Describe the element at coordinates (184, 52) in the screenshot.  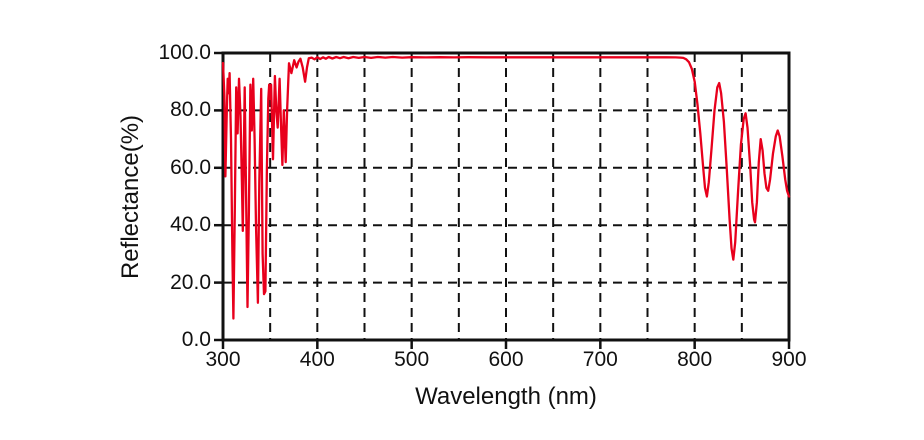
I see `y-tick-label-100.0: 100.0` at that location.